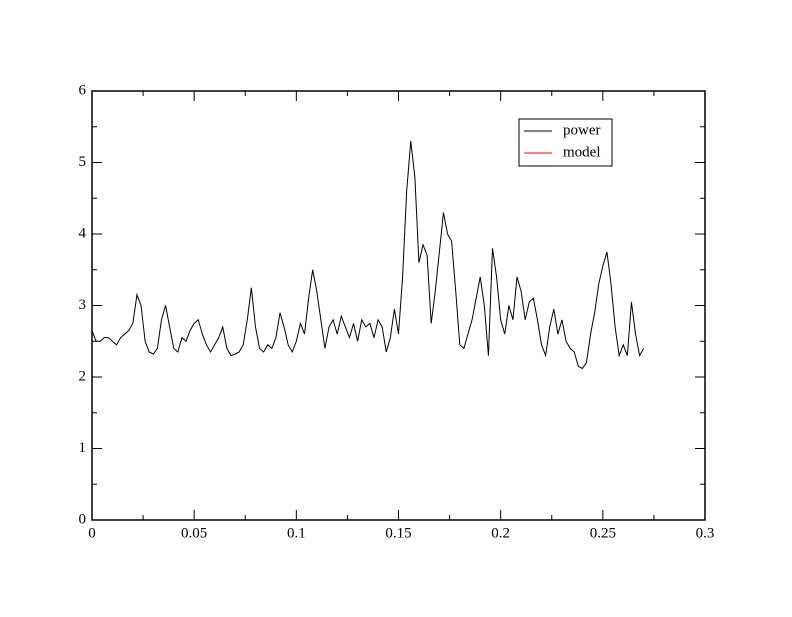  I want to click on x-tick-label: 0.3, so click(705, 533).